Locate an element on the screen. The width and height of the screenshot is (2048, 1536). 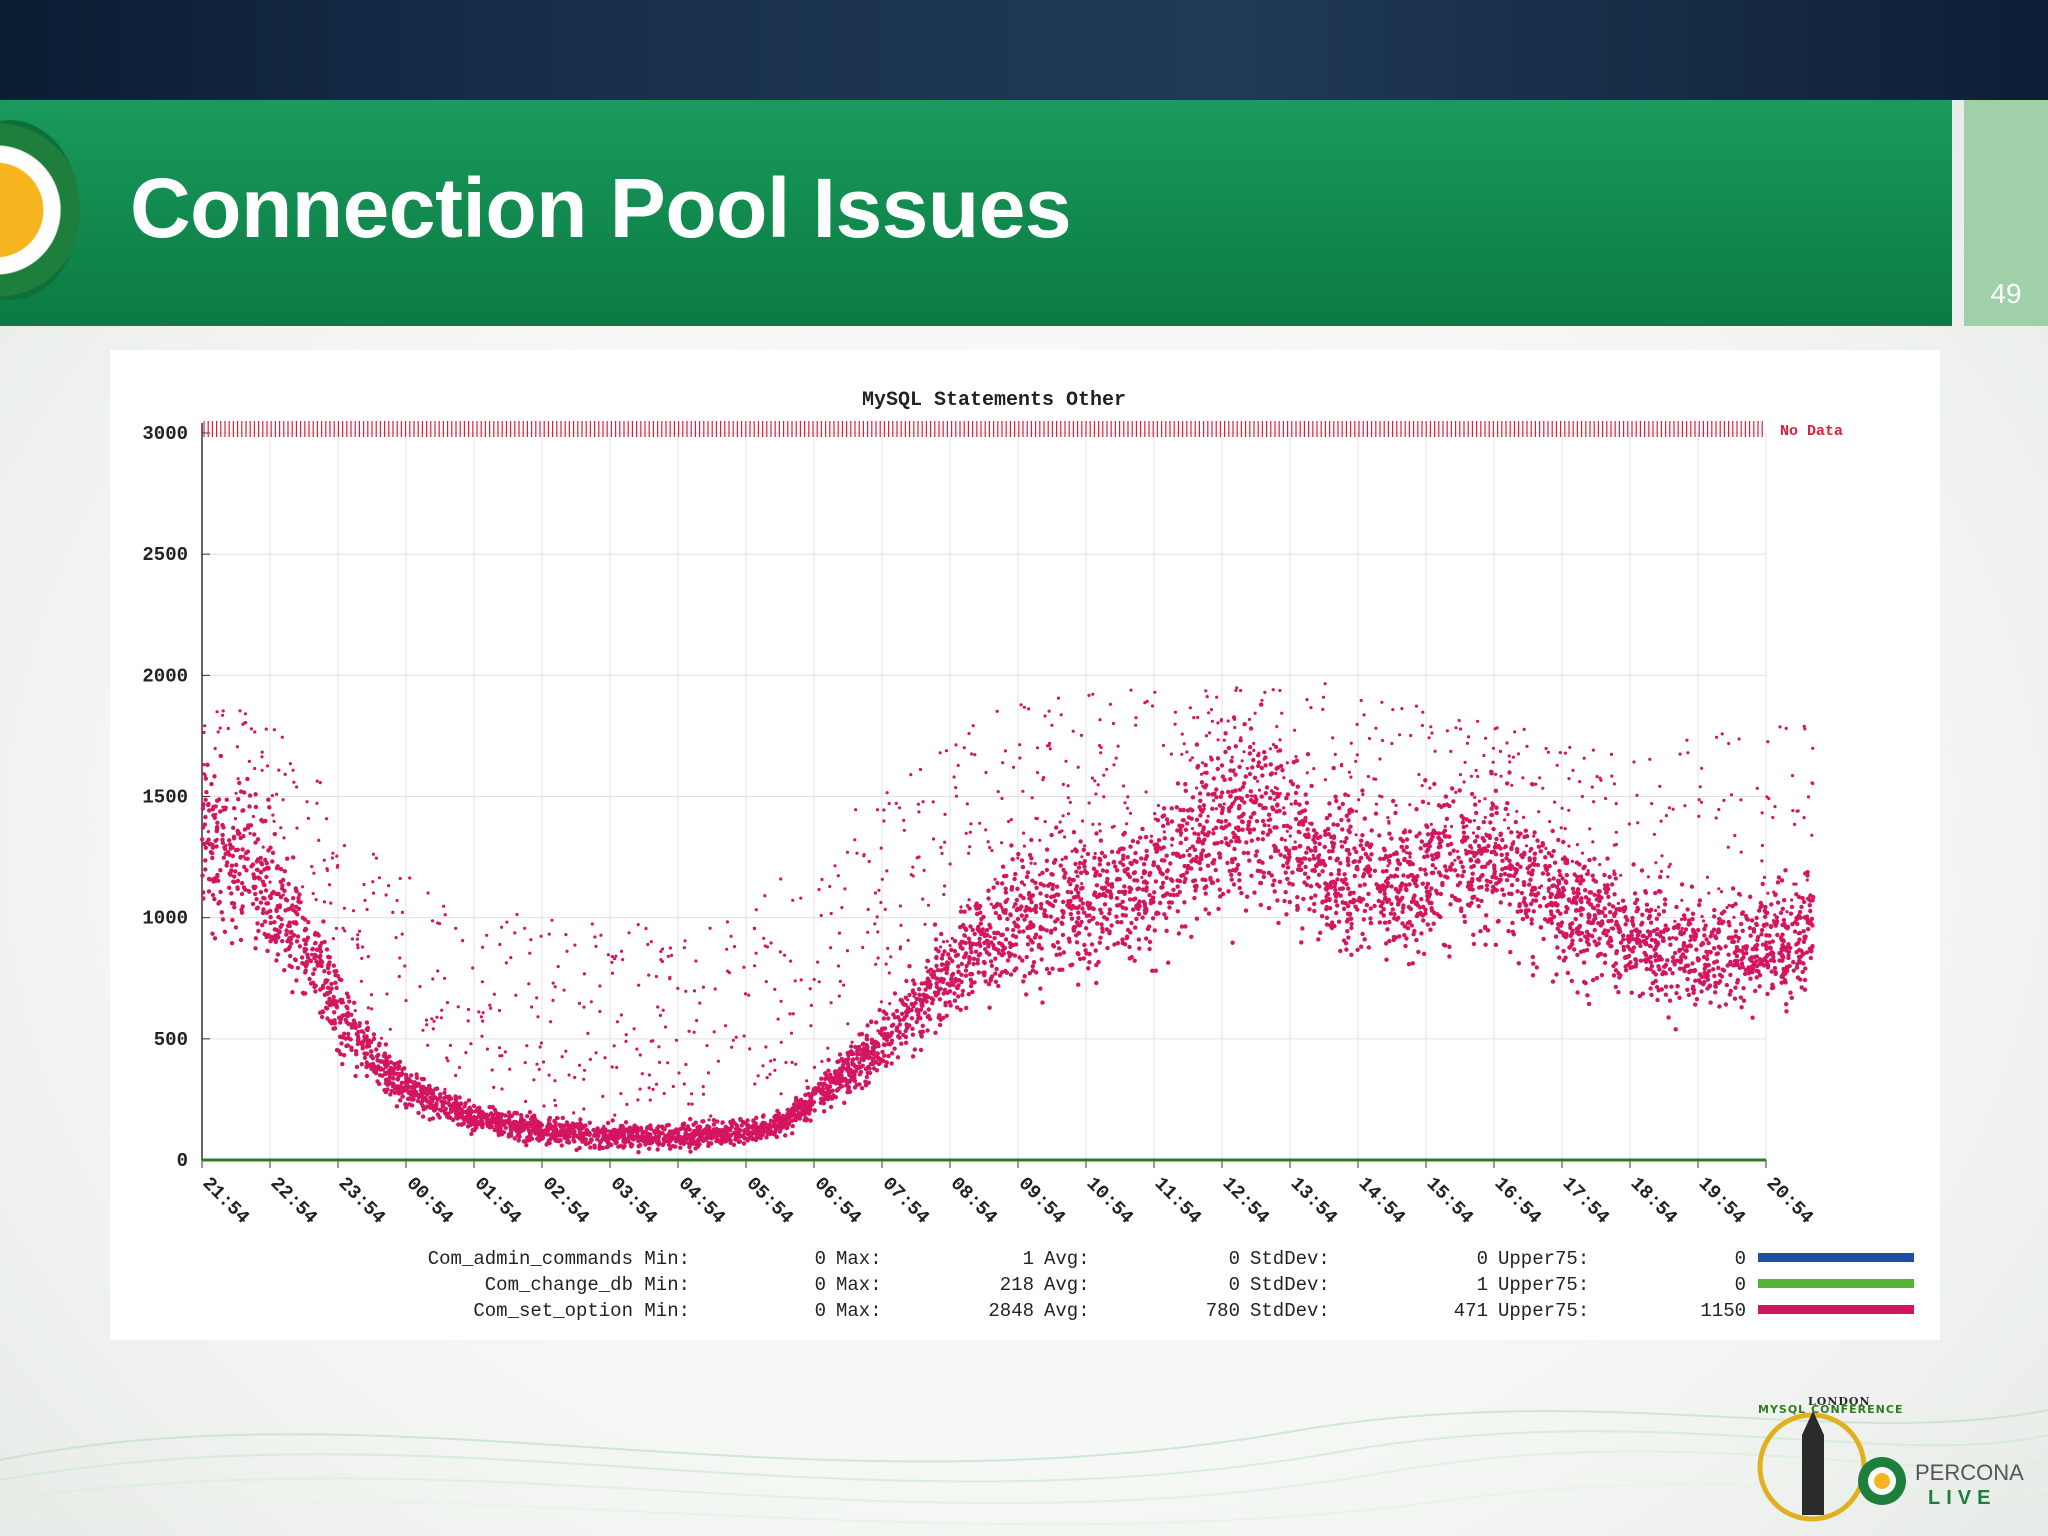
chart-title: MySQL Statements Other is located at coordinates (994, 400).